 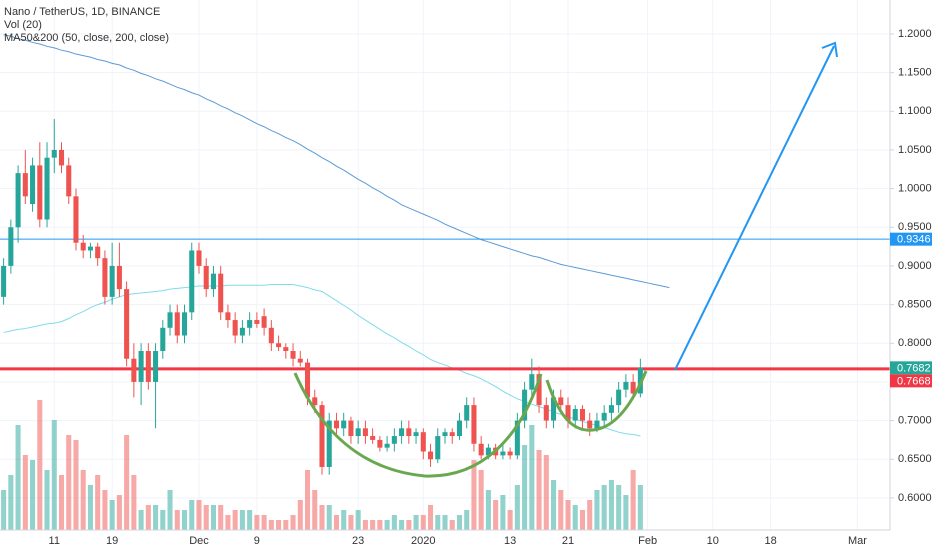 What do you see at coordinates (596, 401) in the screenshot?
I see `handle-curve` at bounding box center [596, 401].